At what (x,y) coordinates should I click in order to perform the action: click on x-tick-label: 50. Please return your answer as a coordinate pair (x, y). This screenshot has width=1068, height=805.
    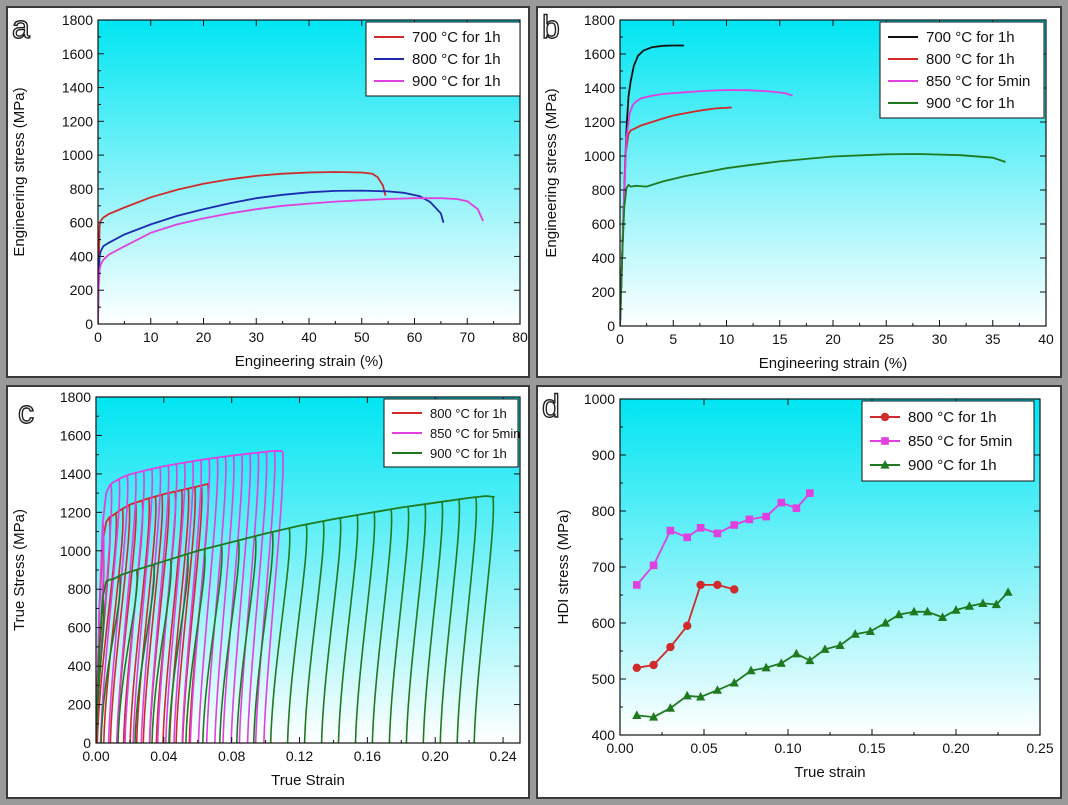
    Looking at the image, I should click on (362, 337).